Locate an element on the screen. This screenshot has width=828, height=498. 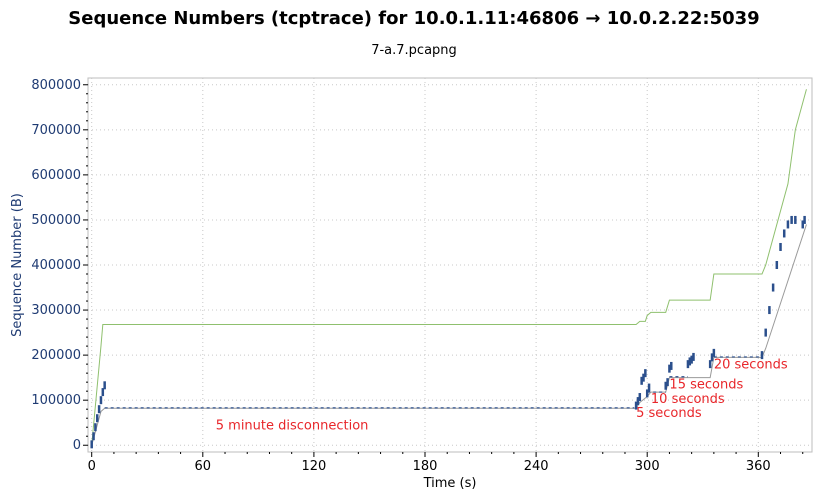
y-tick-label: 0 is located at coordinates (77, 445).